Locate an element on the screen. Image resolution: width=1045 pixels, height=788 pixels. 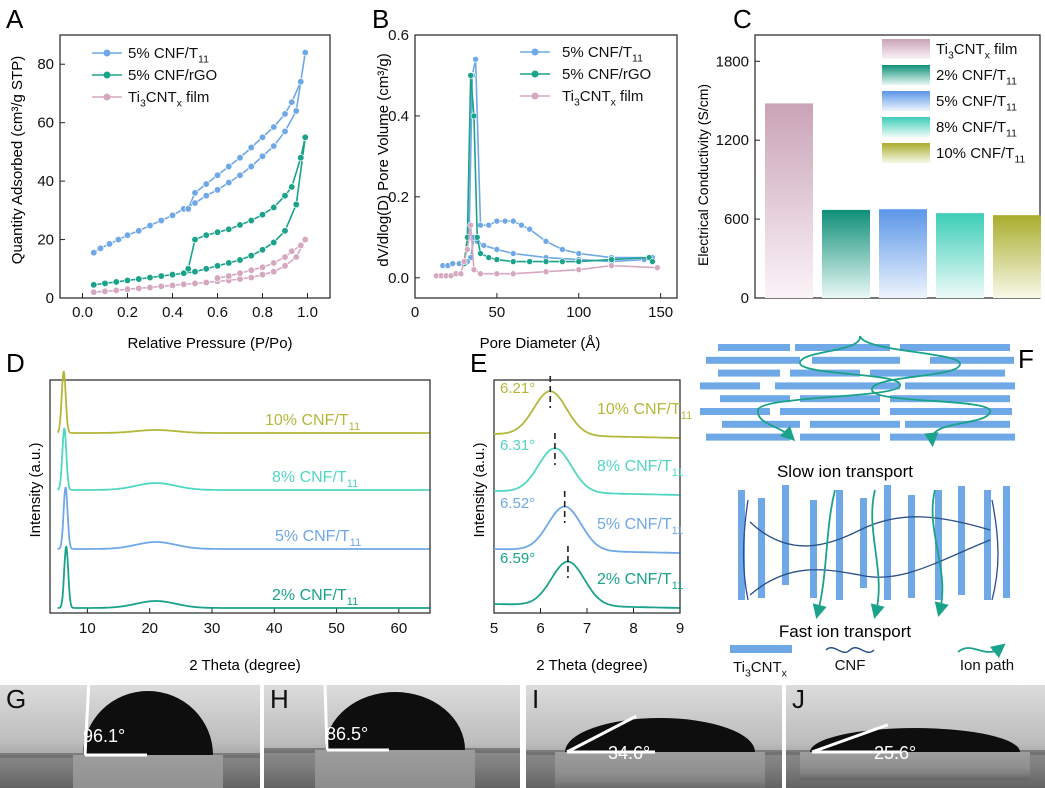
contact-angle-tangent is located at coordinates (850, 738).